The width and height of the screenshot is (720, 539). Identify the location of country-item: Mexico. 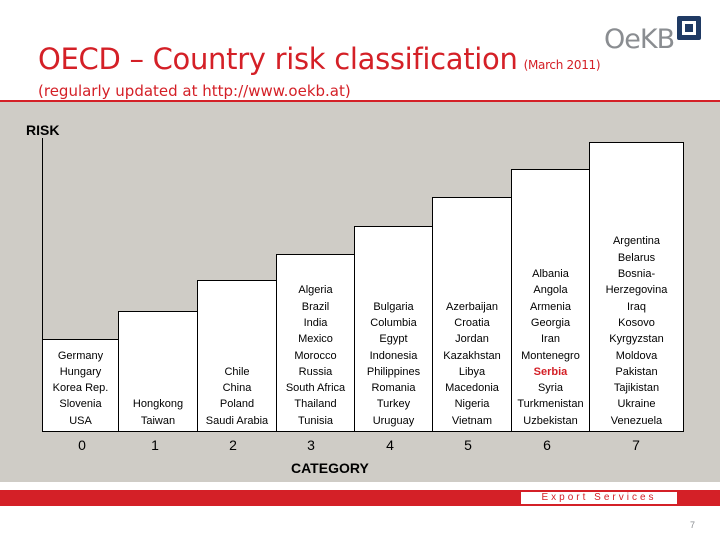
(315, 339).